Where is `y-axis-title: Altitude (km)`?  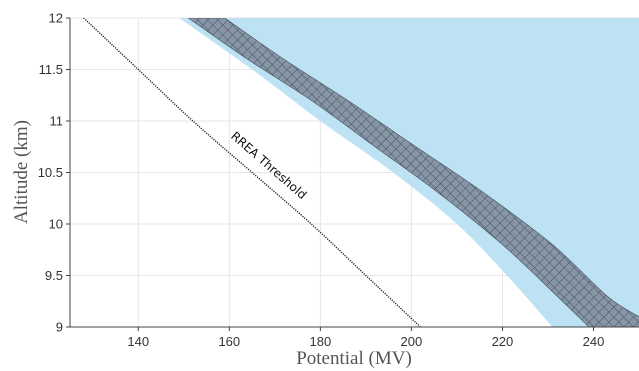 y-axis-title: Altitude (km) is located at coordinates (21, 172).